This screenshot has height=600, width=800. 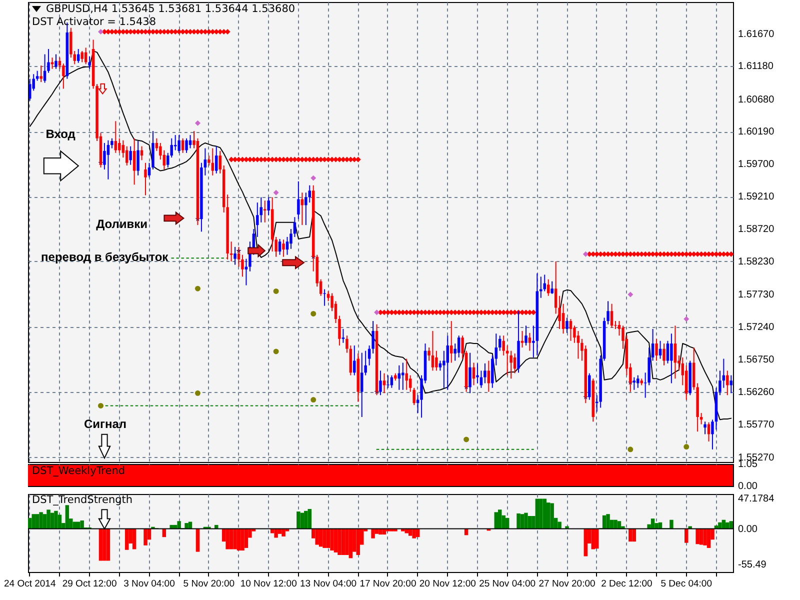 I want to click on x-tick-label: 5 Nov 20:00, so click(x=209, y=584).